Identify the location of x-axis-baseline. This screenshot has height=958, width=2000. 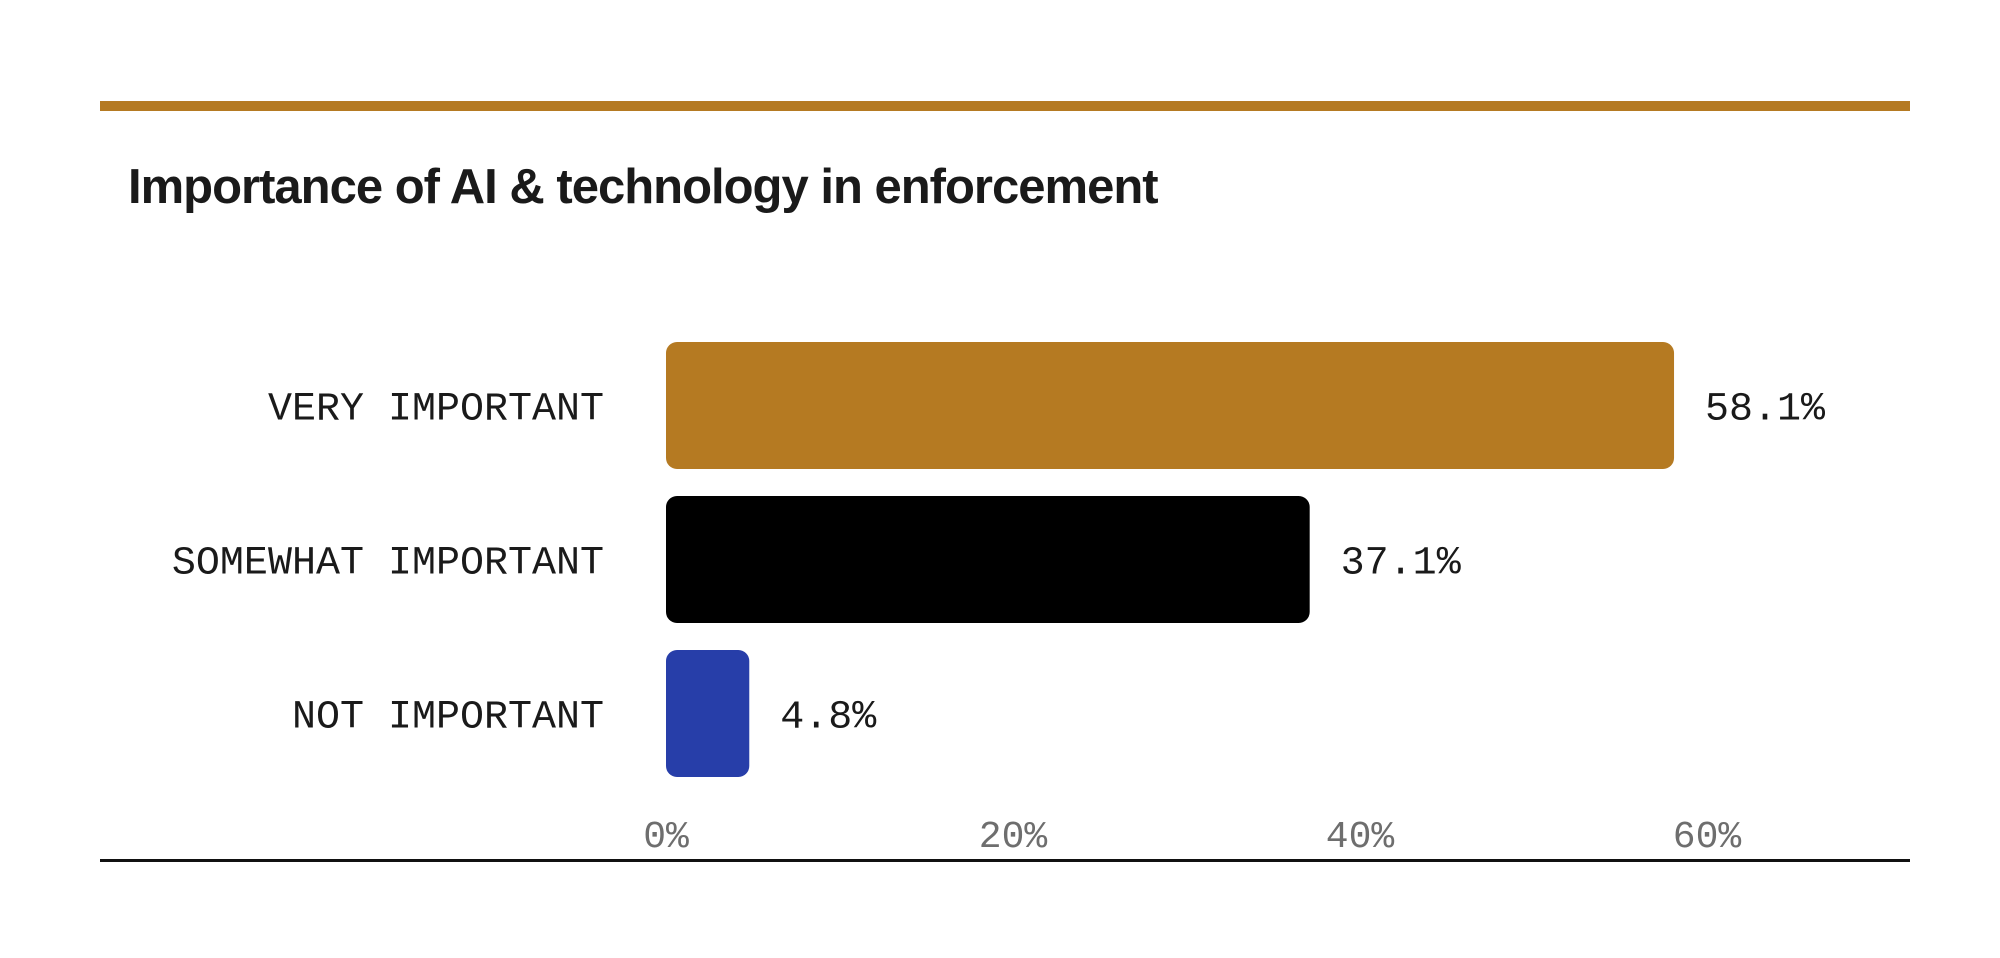
(1005, 860).